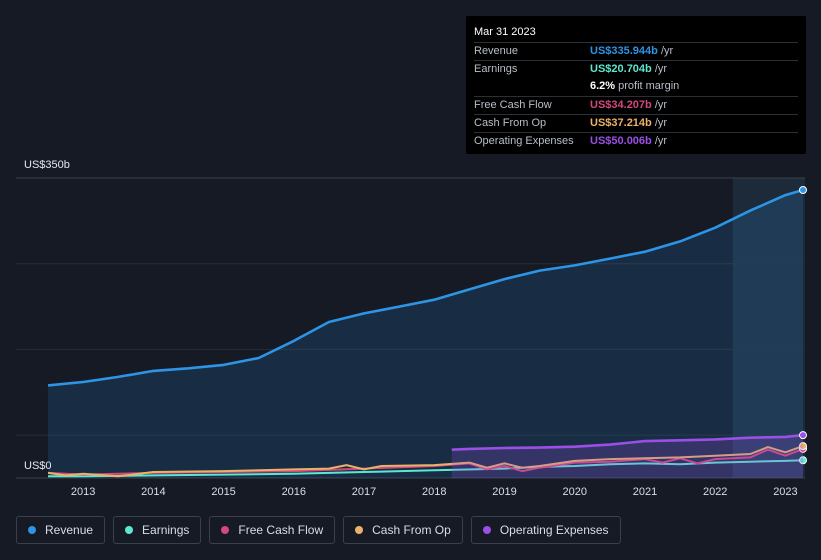 The width and height of the screenshot is (821, 560). What do you see at coordinates (768, 328) in the screenshot?
I see `highlight-band` at bounding box center [768, 328].